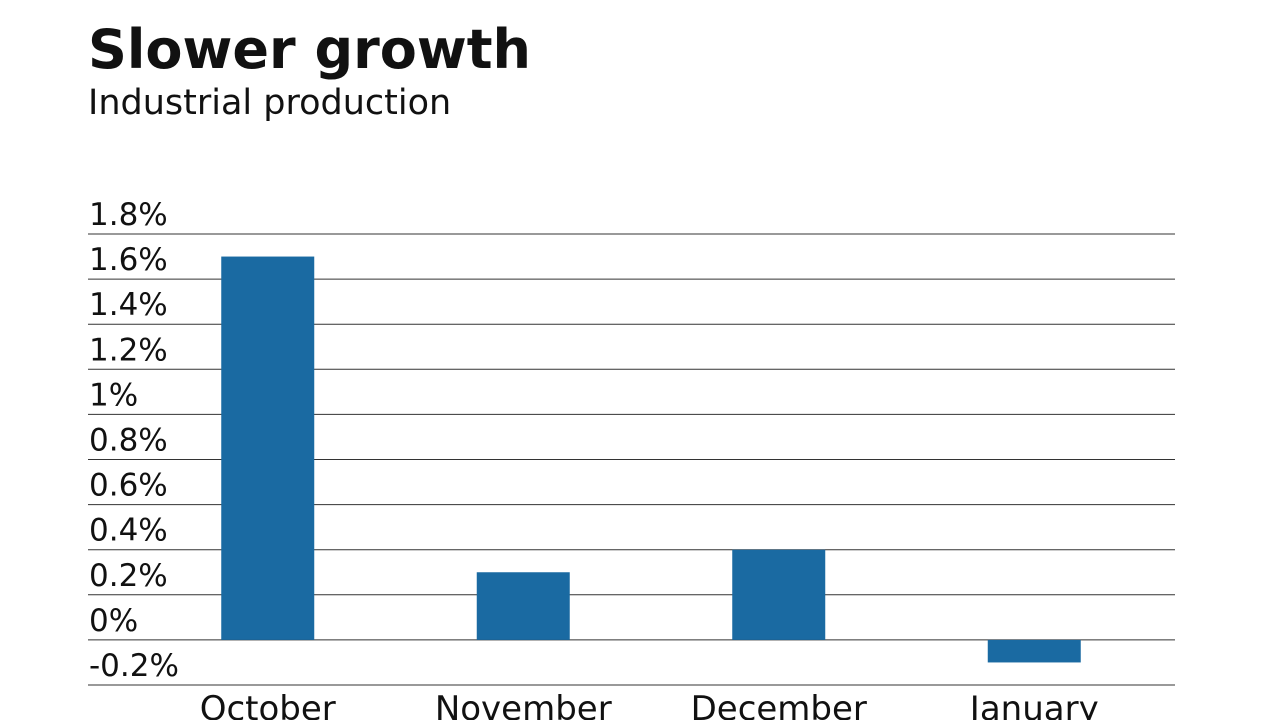 The width and height of the screenshot is (1280, 720). What do you see at coordinates (113, 395) in the screenshot?
I see `y-tick-label: 1%` at bounding box center [113, 395].